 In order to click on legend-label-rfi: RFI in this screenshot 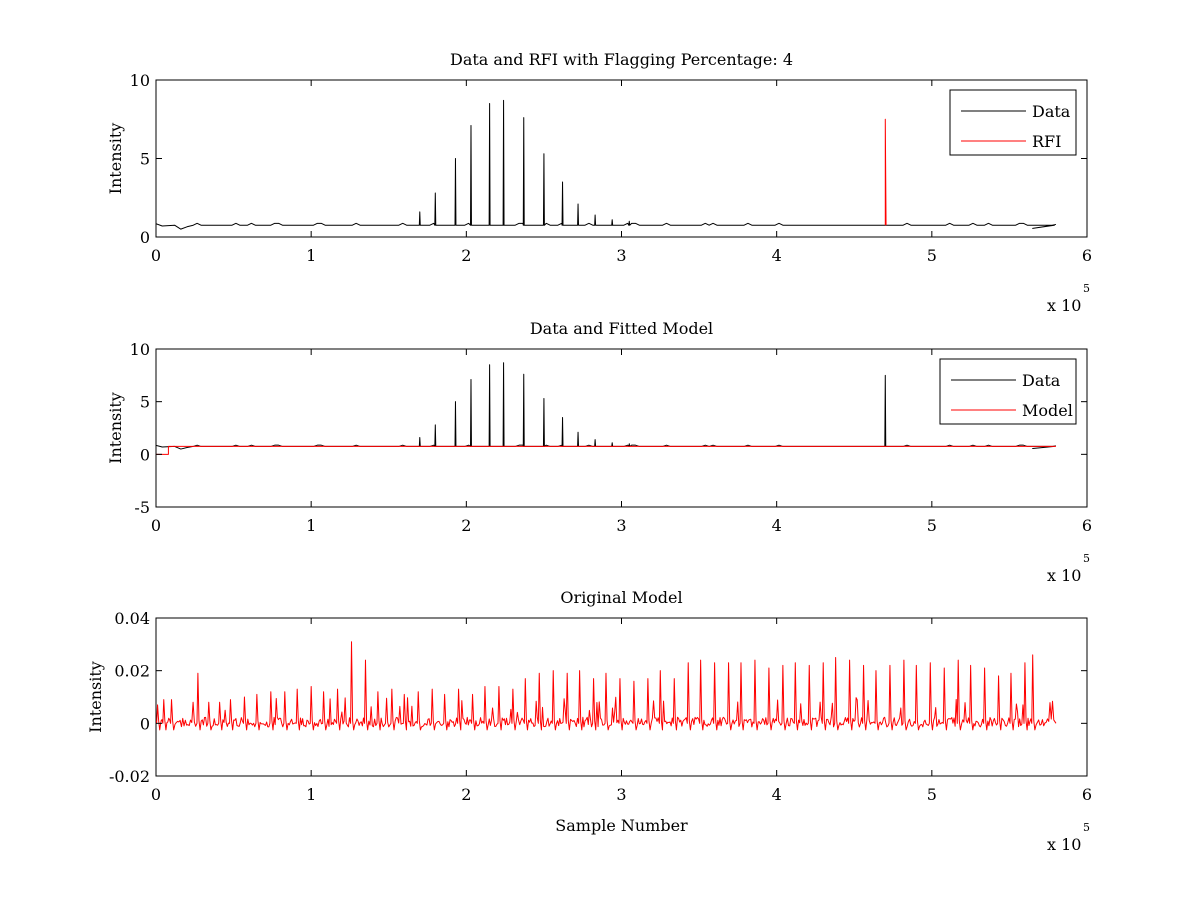, I will do `click(1046, 141)`.